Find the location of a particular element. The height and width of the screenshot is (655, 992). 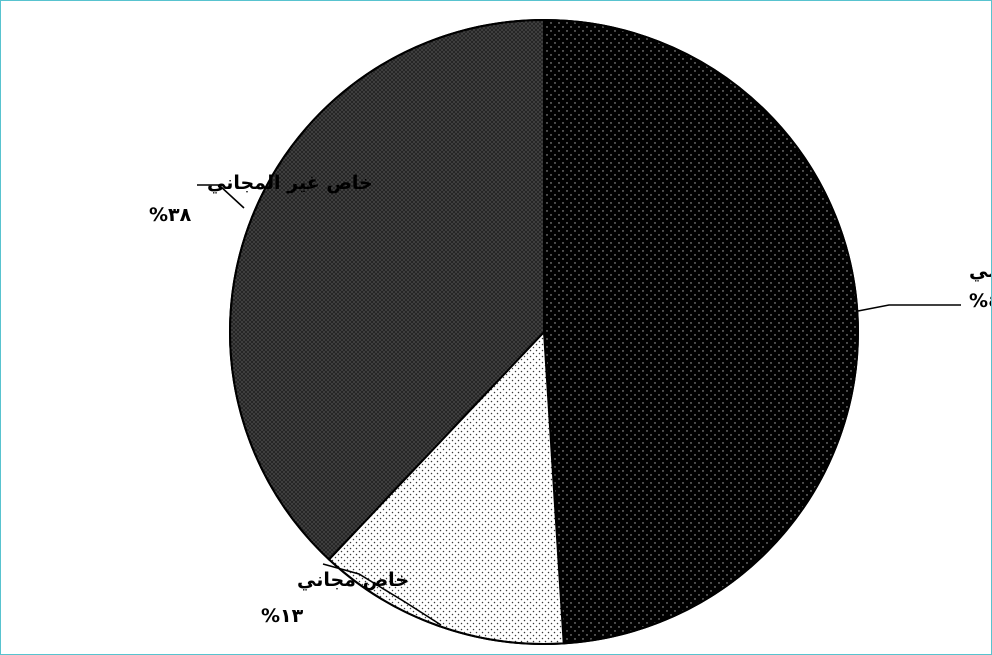

slice-value-private-free: %١٣ is located at coordinates (282, 616).